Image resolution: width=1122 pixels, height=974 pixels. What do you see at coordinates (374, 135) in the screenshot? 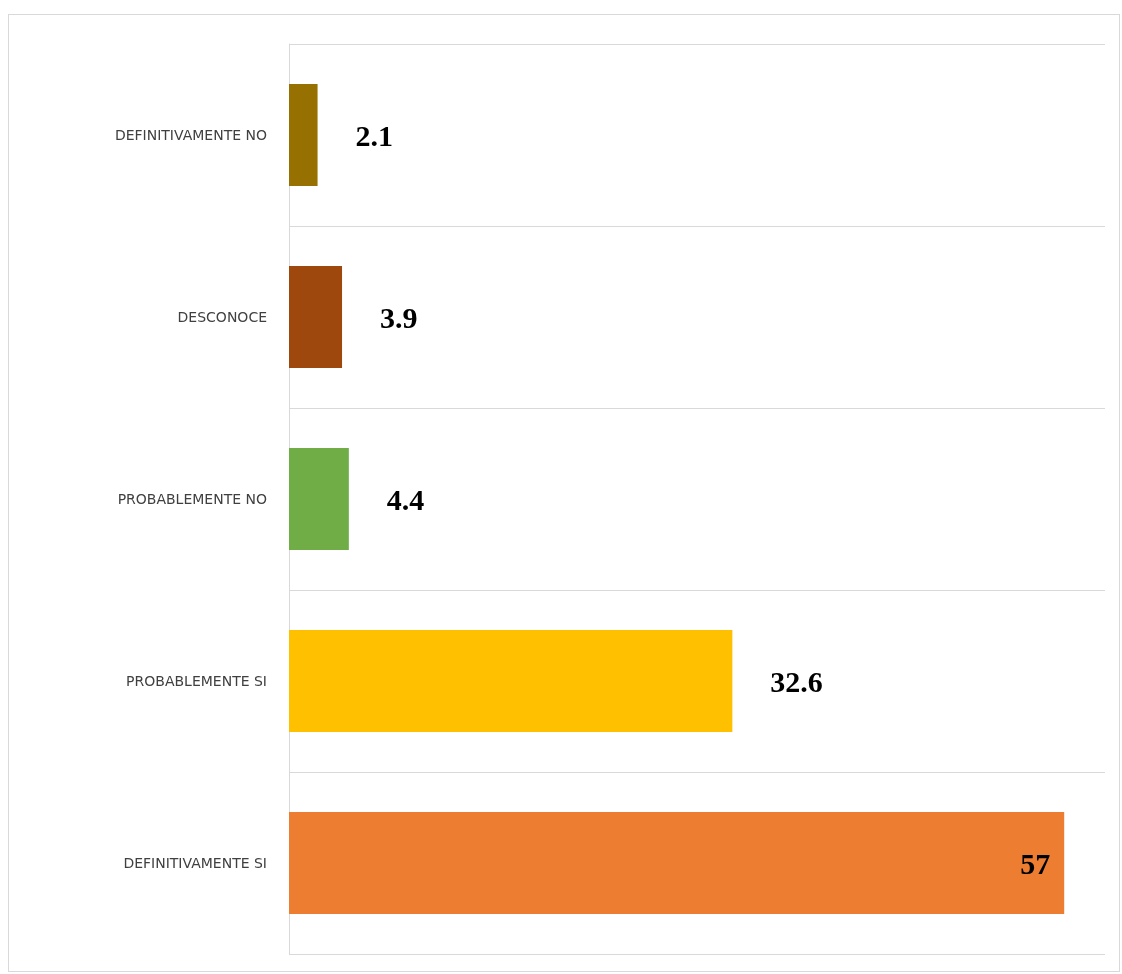
I see `data-label: 2.1` at bounding box center [374, 135].